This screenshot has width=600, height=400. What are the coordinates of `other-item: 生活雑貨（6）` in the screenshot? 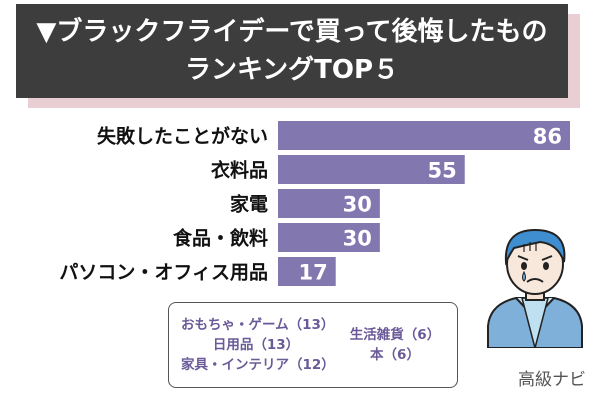 It's located at (395, 335).